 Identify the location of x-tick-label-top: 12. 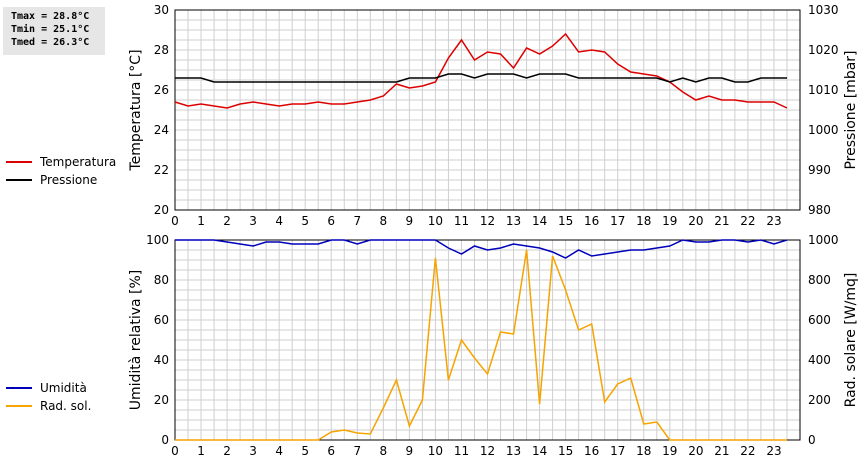
(487, 221).